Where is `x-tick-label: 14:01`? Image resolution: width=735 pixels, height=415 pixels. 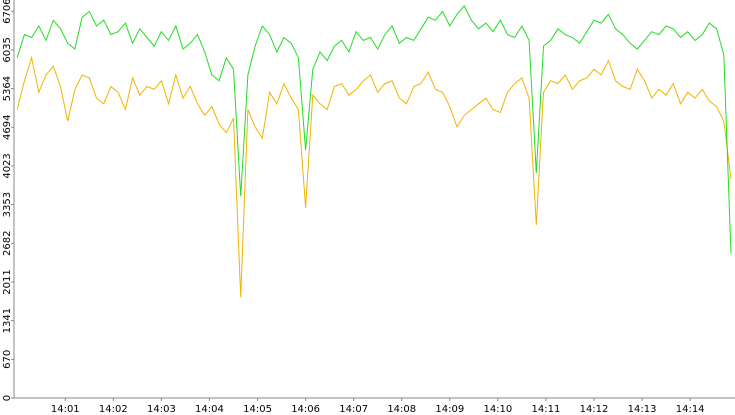 x-tick-label: 14:01 is located at coordinates (65, 409).